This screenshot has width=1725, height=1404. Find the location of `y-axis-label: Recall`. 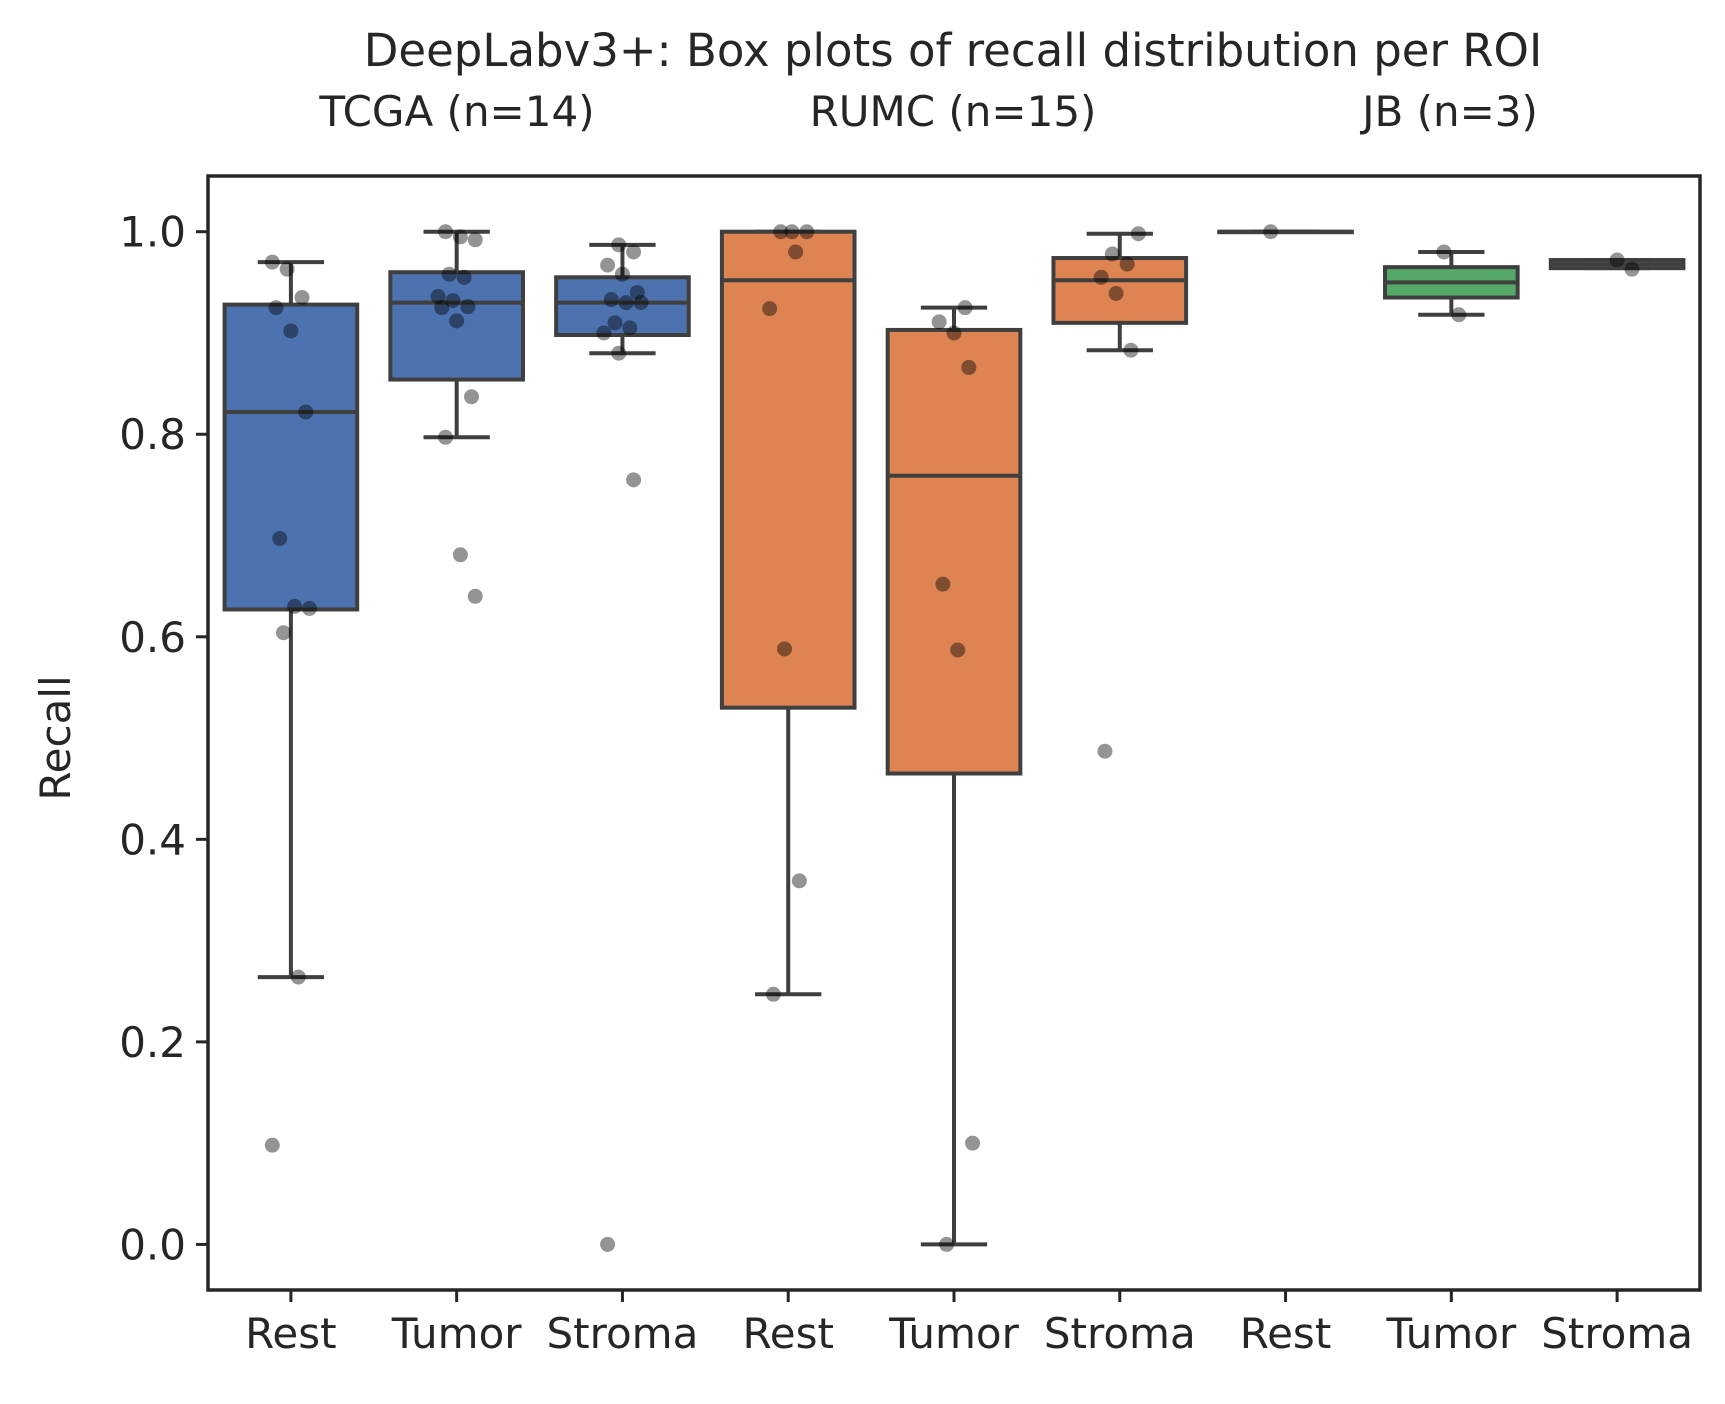

y-axis-label: Recall is located at coordinates (55, 737).